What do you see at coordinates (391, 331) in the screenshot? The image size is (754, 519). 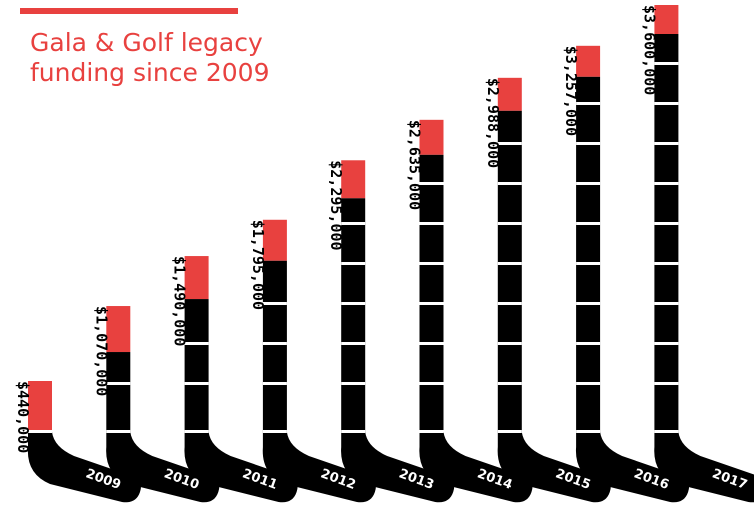 I see `hockey-stick-bar-2013: 2013$2,295,000` at bounding box center [391, 331].